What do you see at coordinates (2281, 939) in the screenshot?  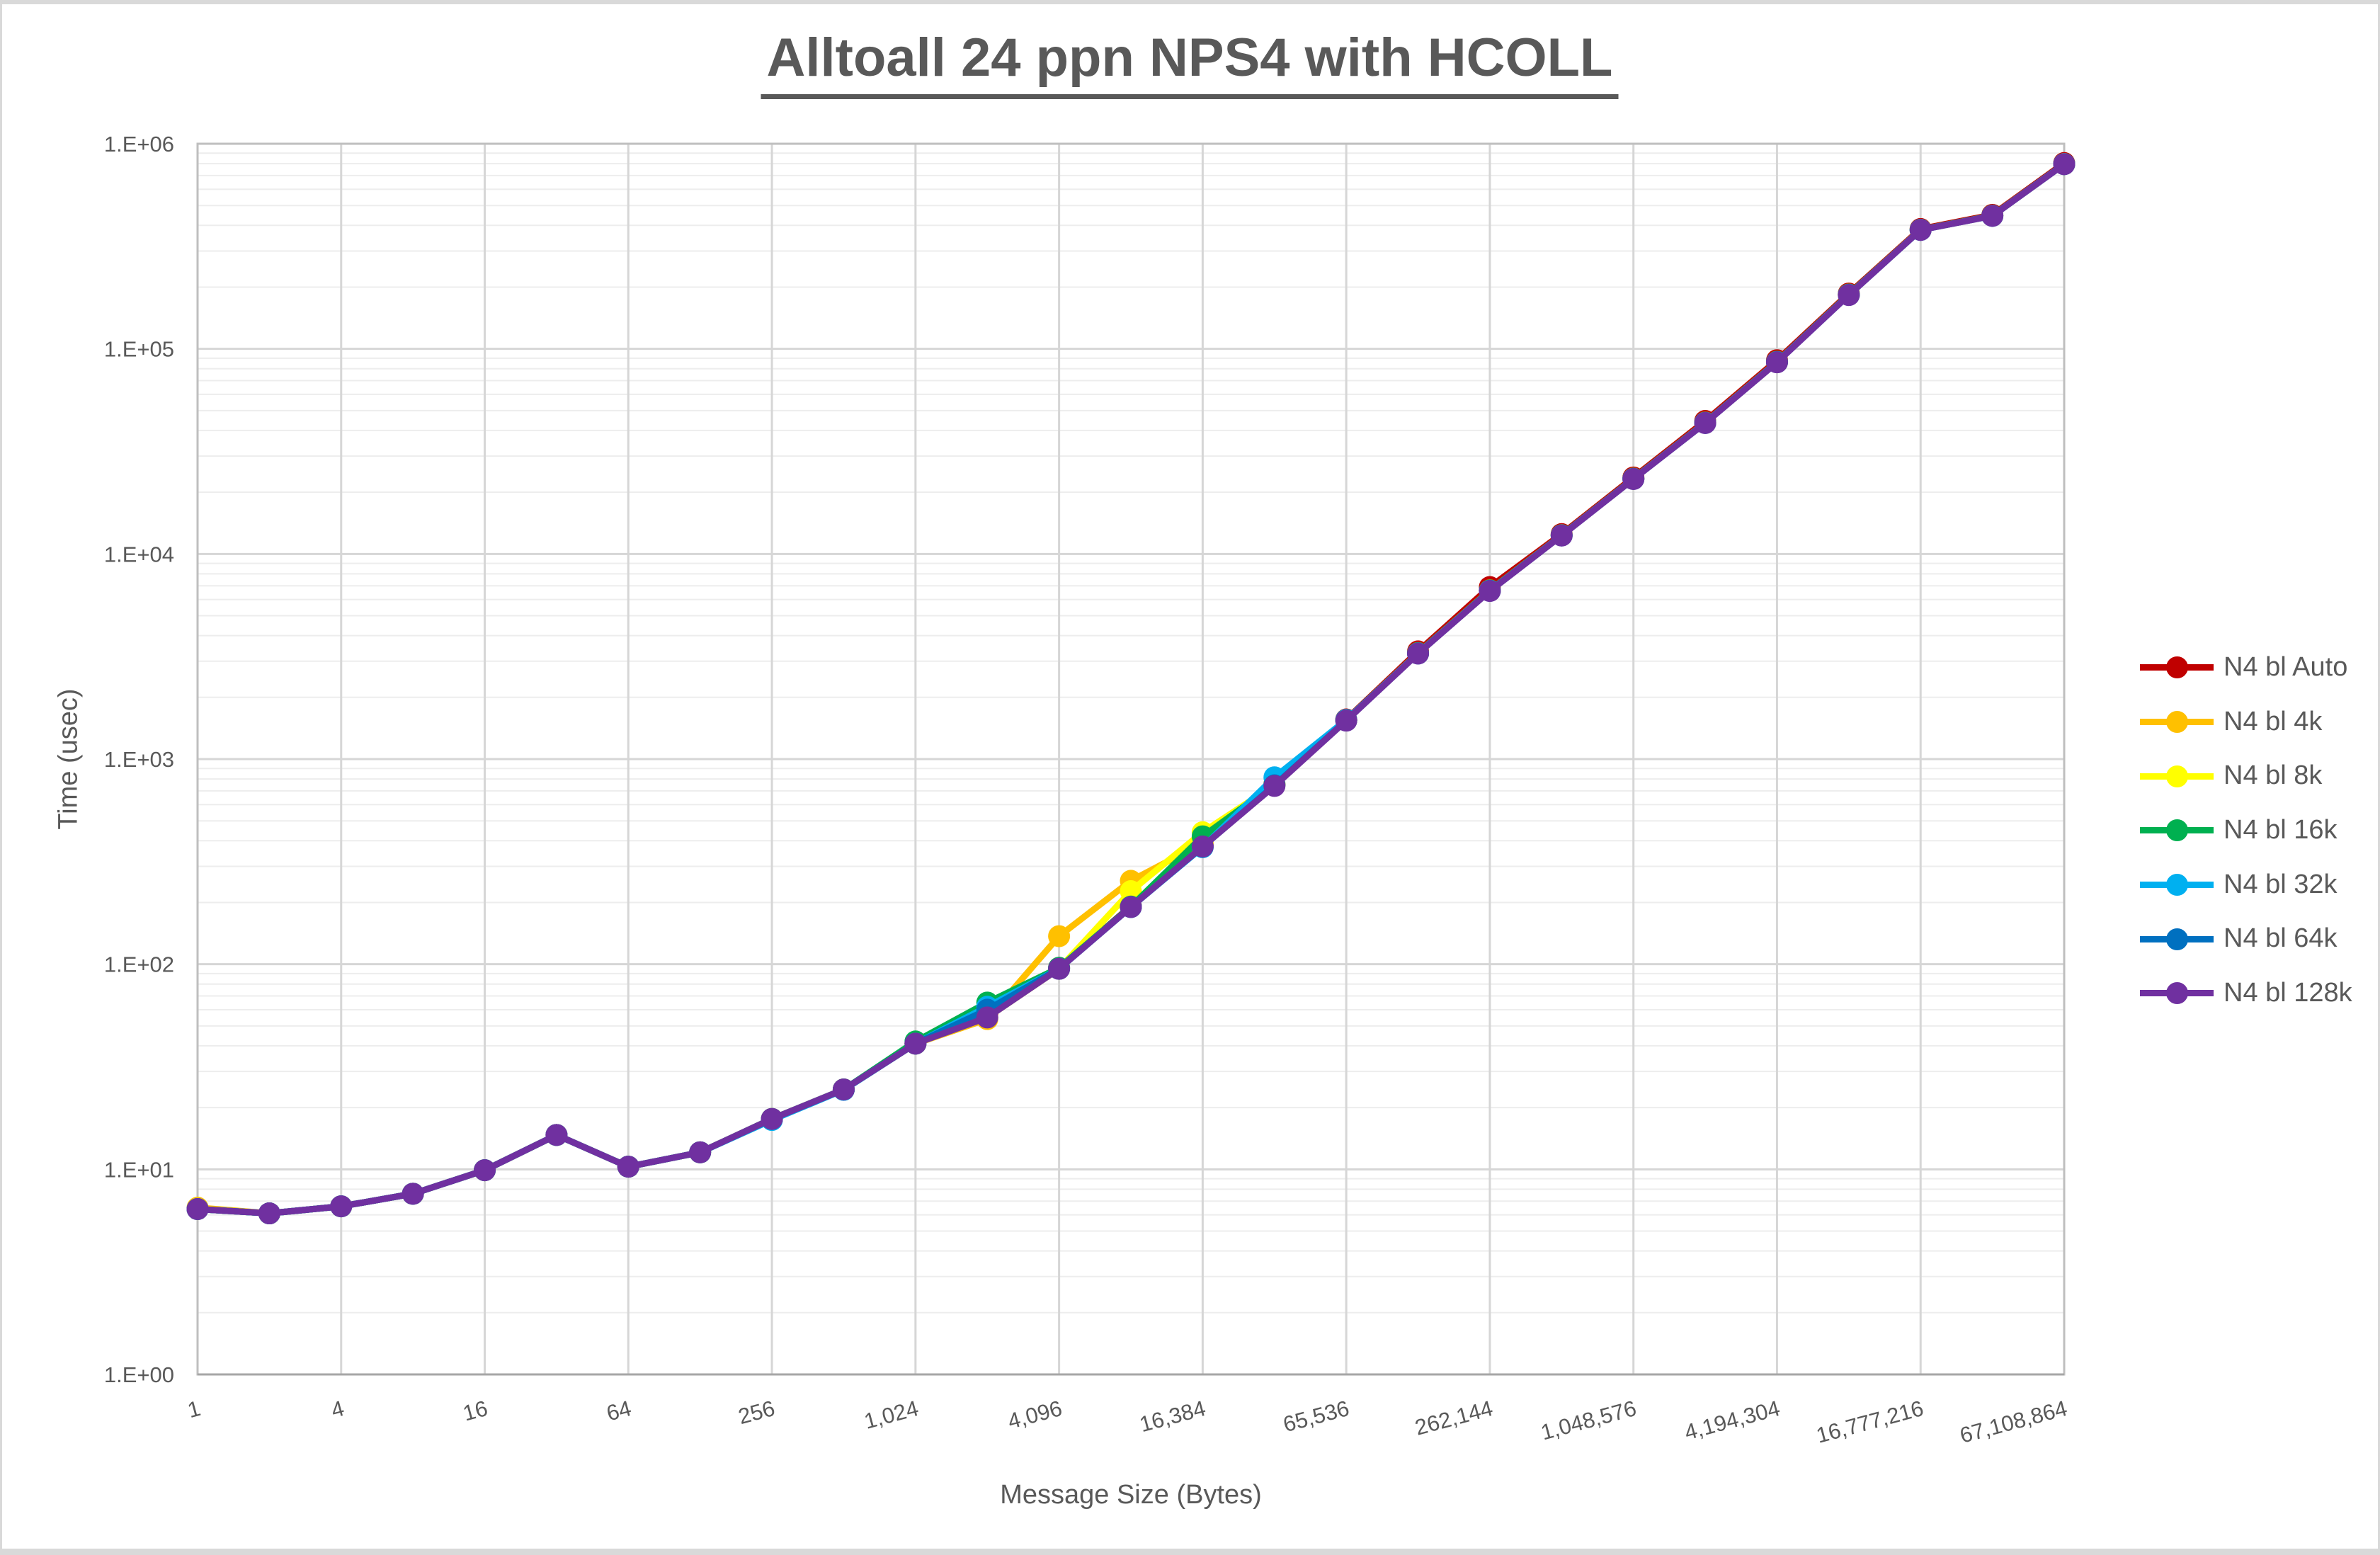 I see `legend-label: N4 bl 64k` at bounding box center [2281, 939].